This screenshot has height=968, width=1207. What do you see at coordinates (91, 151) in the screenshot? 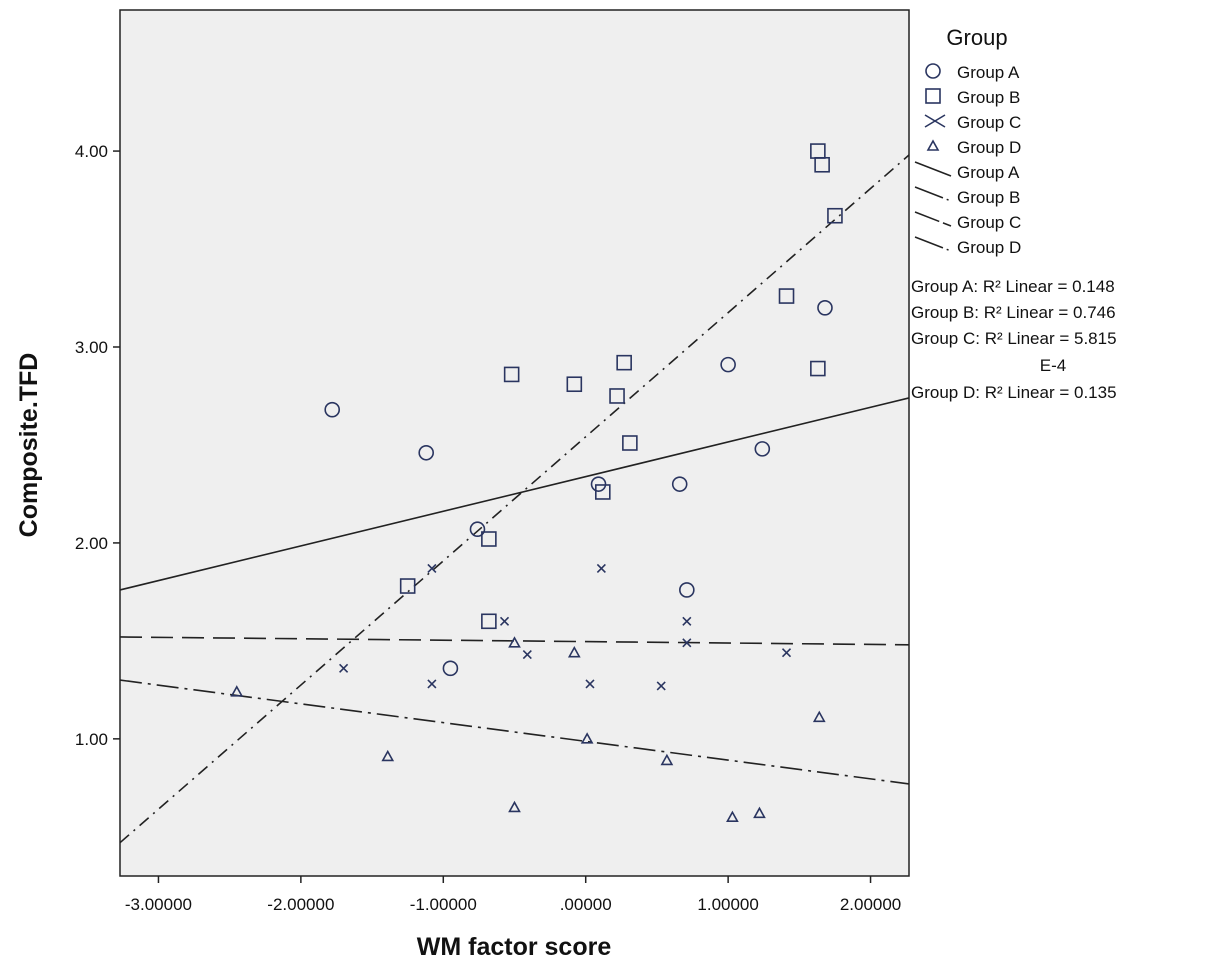
I see `y-tick-label: 4.00` at bounding box center [91, 151].